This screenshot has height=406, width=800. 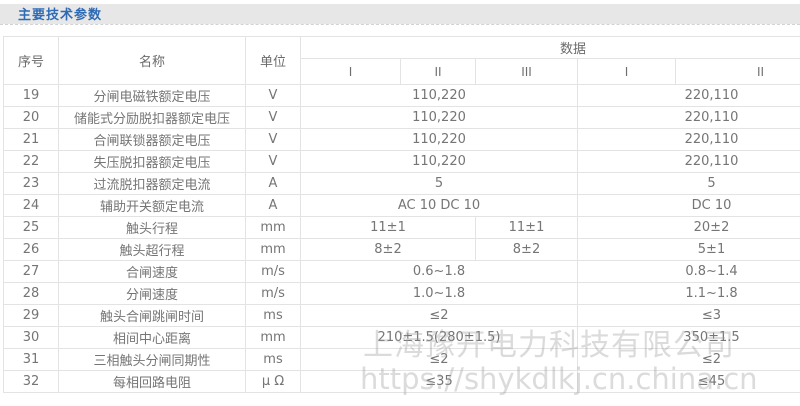 What do you see at coordinates (31, 60) in the screenshot?
I see `col-header-serial: 序号` at bounding box center [31, 60].